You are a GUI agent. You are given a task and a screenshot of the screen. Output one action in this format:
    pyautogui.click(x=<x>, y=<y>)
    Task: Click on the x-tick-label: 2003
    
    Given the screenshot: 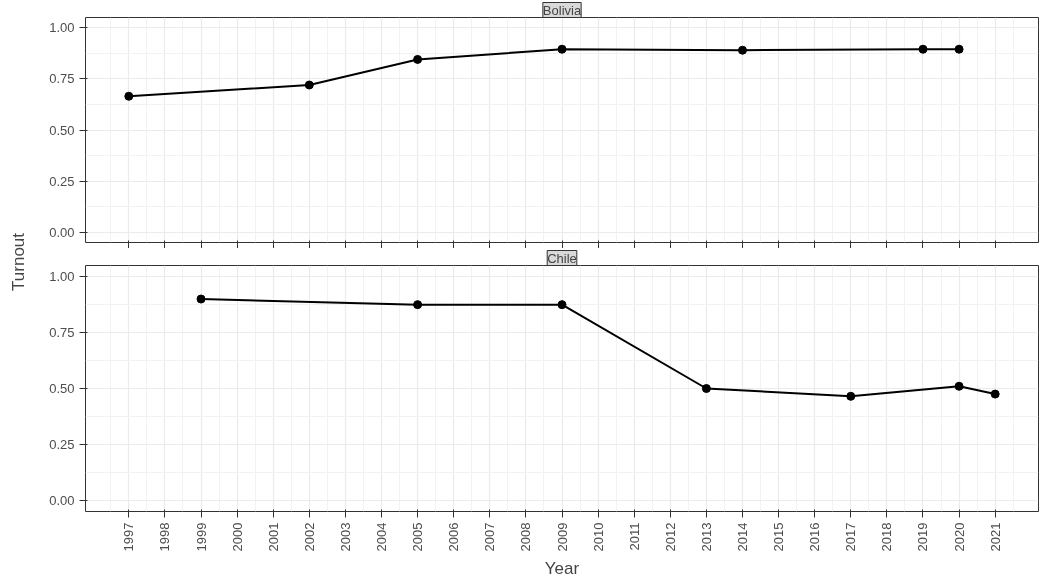 What is the action you would take?
    pyautogui.click(x=345, y=537)
    